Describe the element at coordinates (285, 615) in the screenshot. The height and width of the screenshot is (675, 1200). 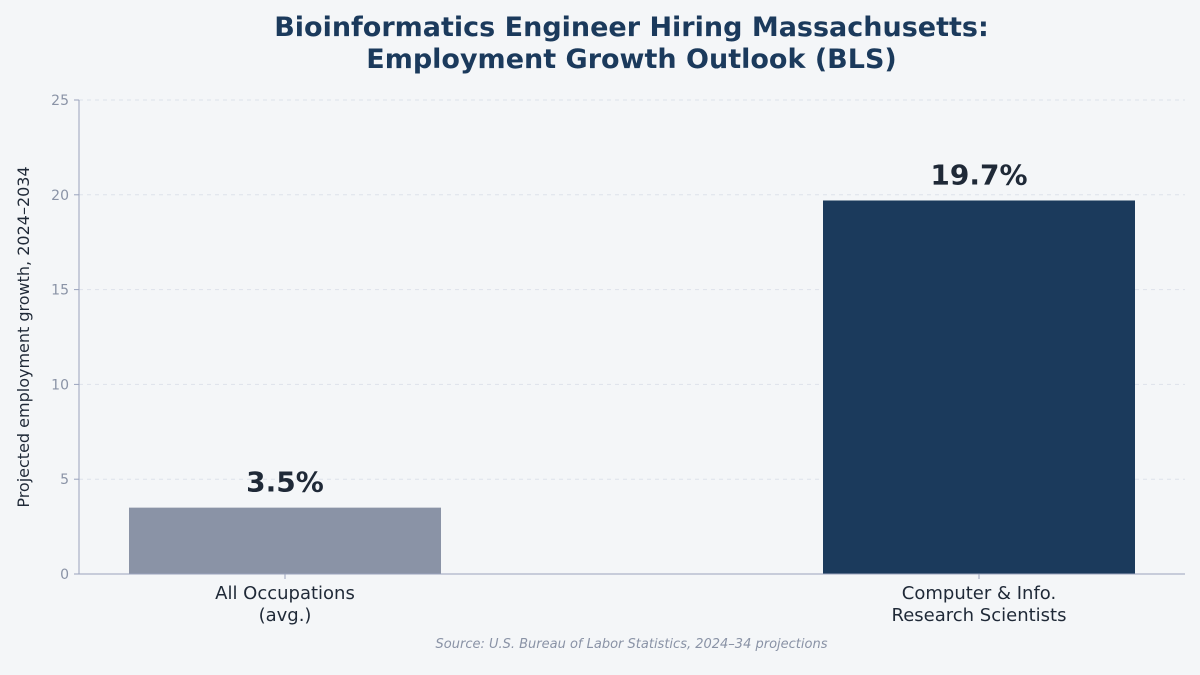
I see `x-tick-label: (avg.)` at that location.